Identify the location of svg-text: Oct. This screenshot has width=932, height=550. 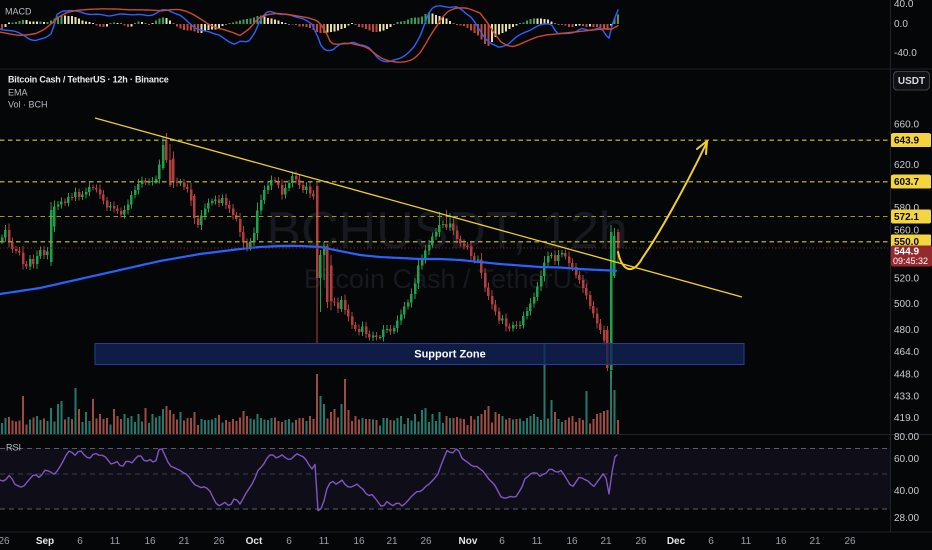
(254, 541).